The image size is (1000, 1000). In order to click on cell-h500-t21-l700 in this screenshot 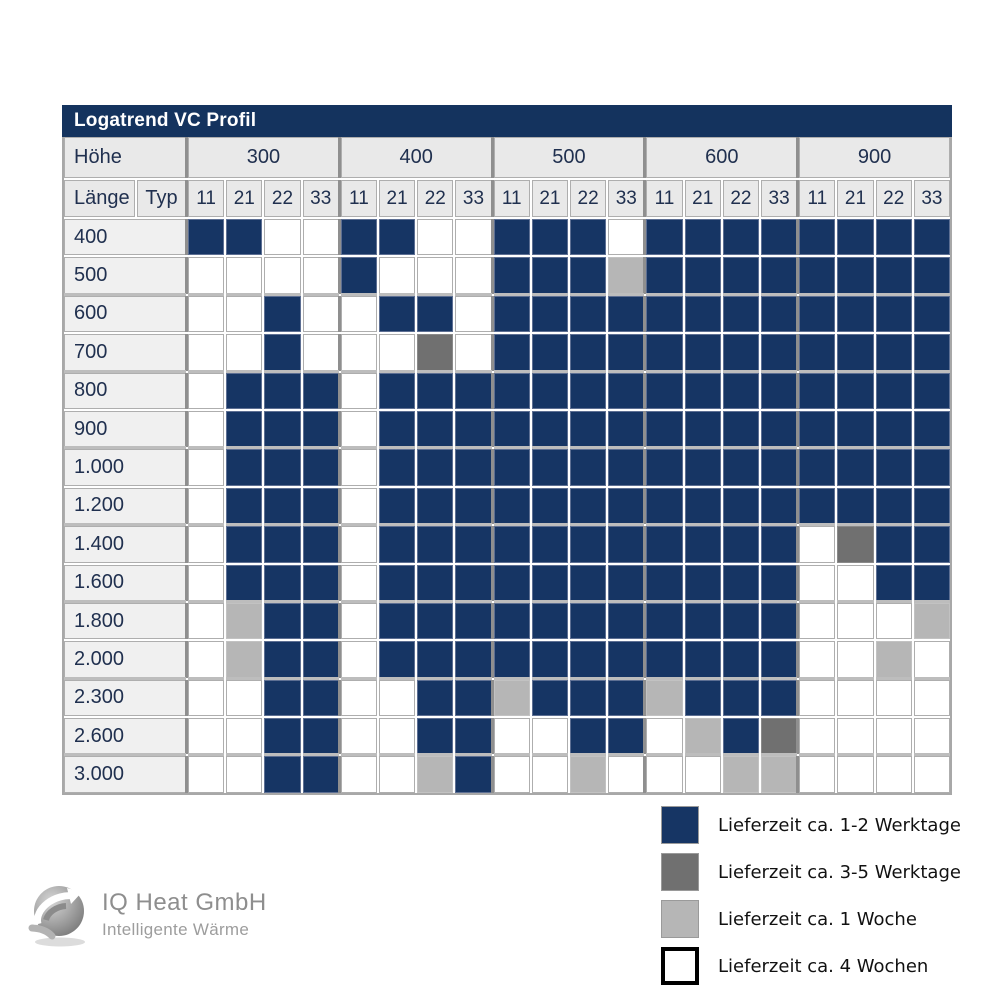, I will do `click(549, 352)`.